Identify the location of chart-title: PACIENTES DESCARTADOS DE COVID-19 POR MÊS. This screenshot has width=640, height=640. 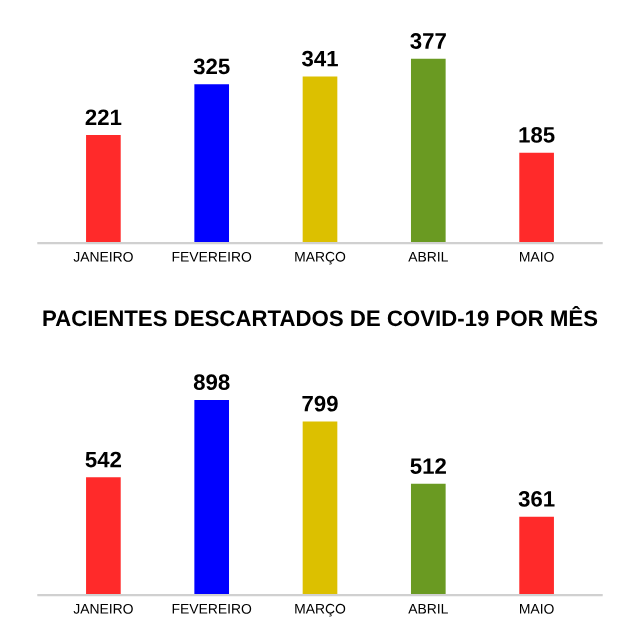
(320, 316).